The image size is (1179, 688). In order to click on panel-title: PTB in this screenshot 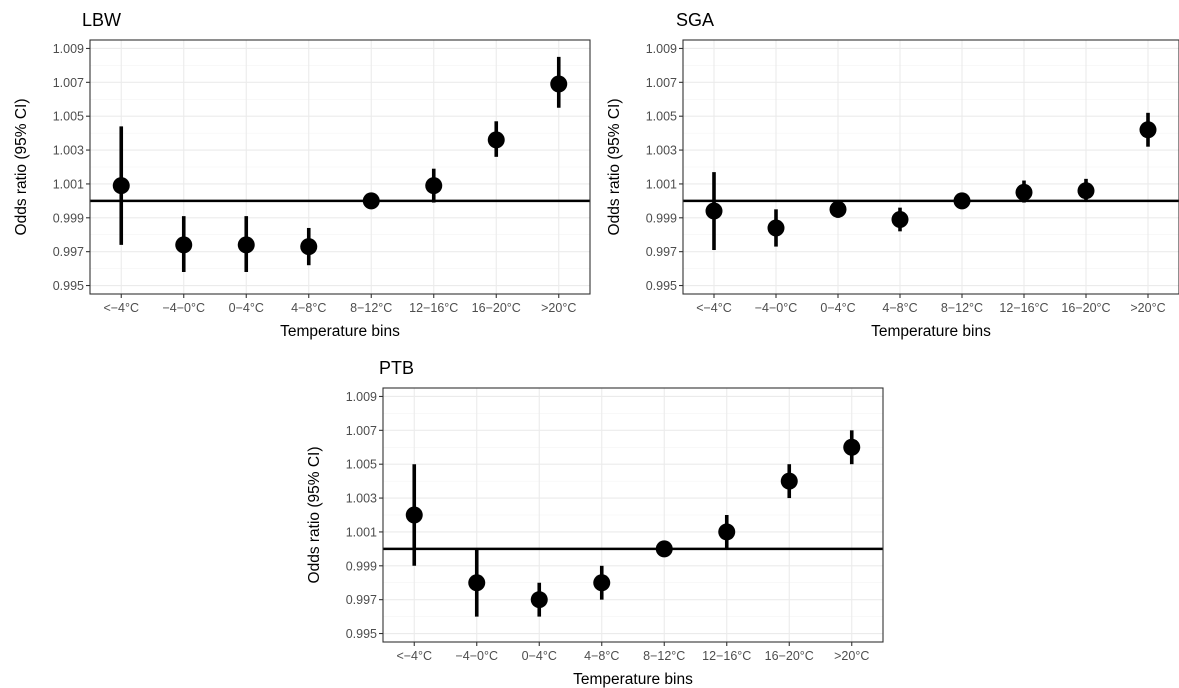, I will do `click(396, 368)`.